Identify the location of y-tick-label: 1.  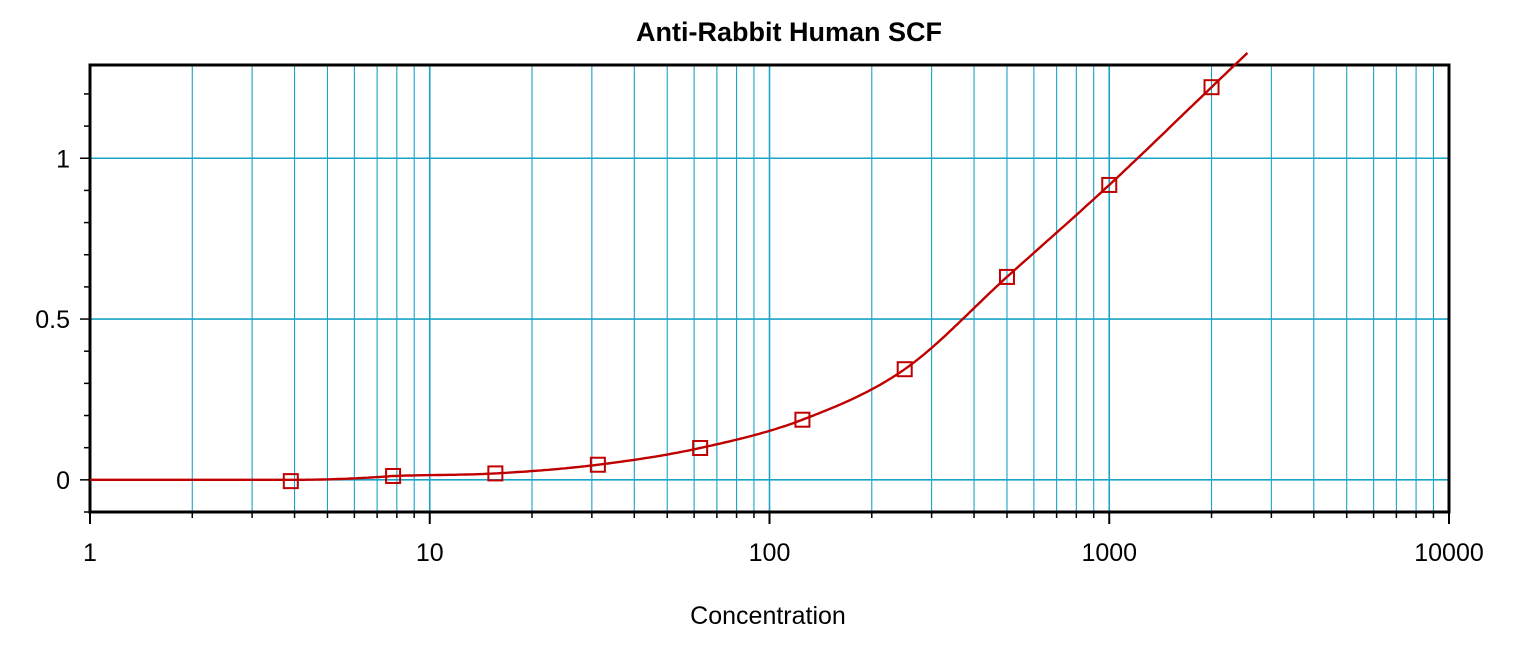
(63, 159).